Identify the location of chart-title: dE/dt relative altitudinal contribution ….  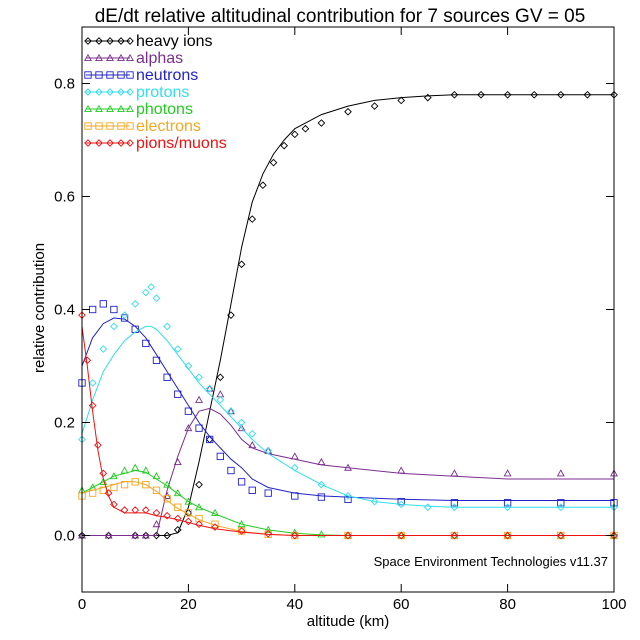
(340, 16).